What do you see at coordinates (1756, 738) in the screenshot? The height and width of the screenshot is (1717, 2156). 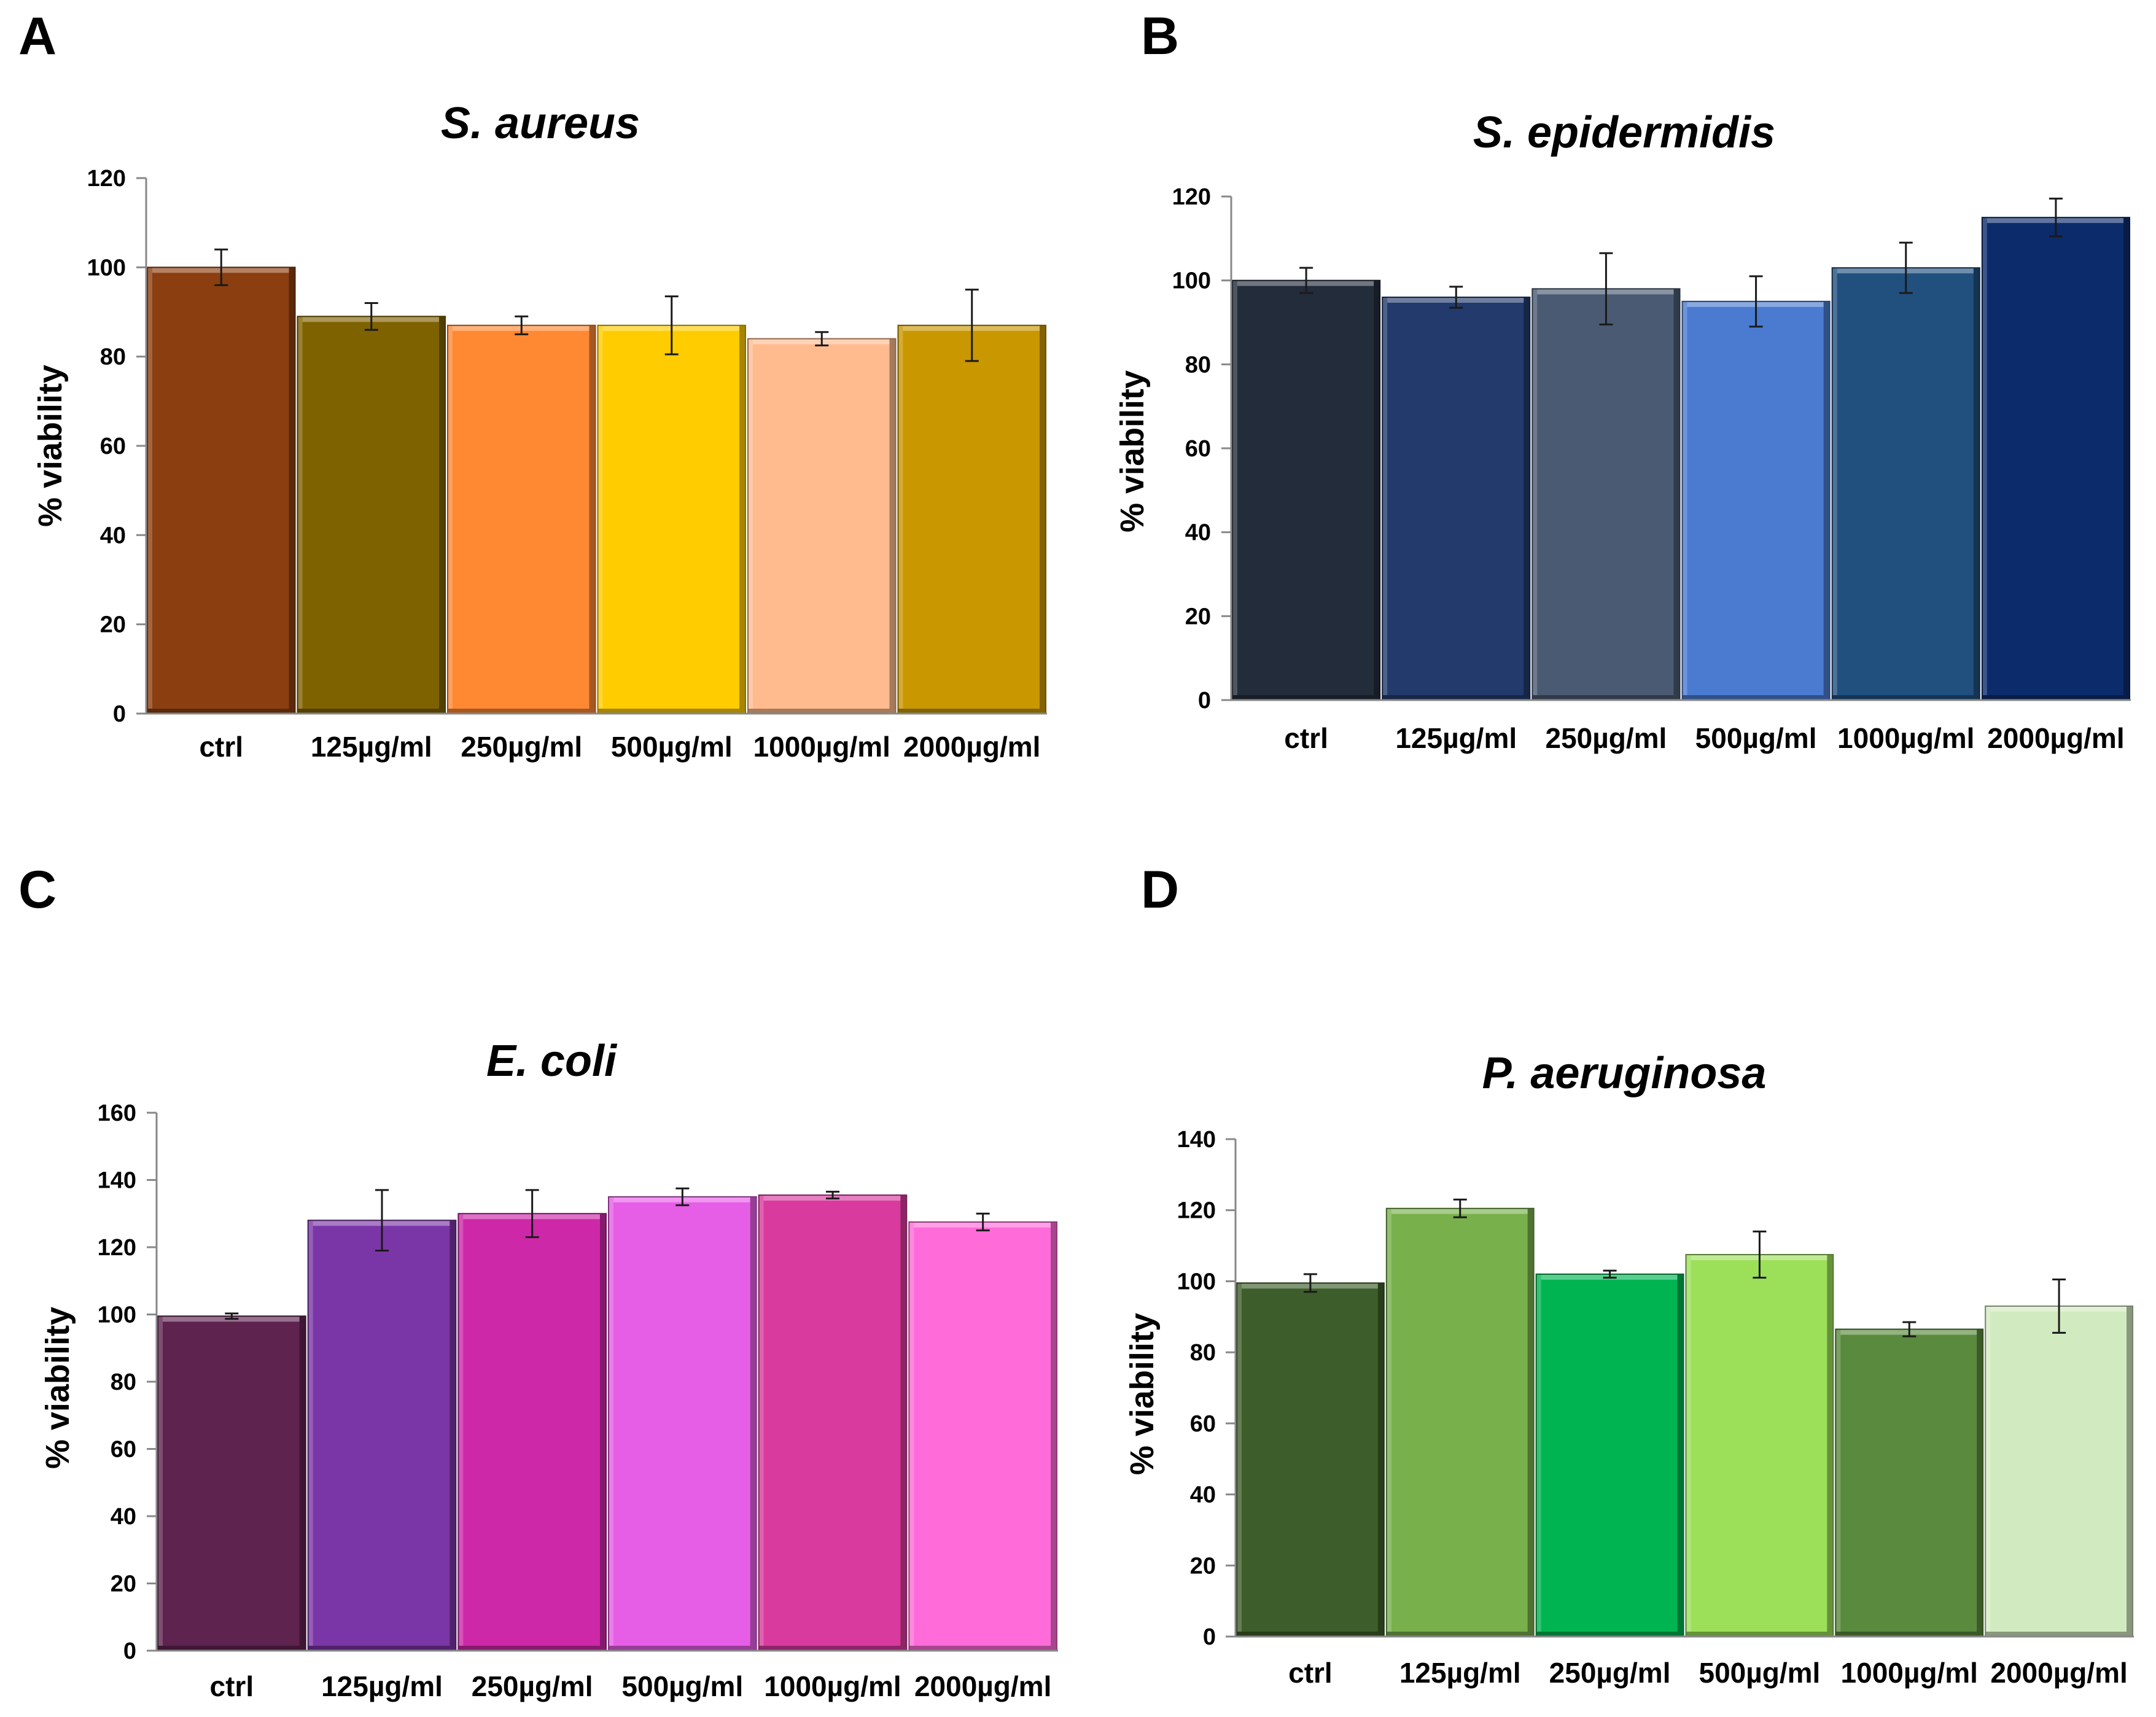 I see `x-tick-label: 500µg/ml` at bounding box center [1756, 738].